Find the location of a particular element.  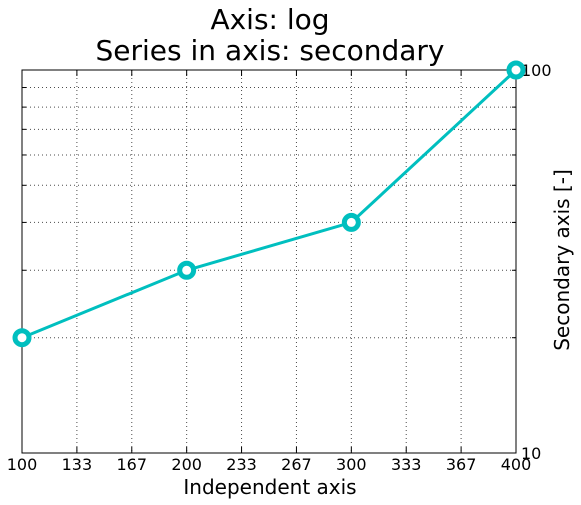

x-tick-label: 267 is located at coordinates (296, 464).